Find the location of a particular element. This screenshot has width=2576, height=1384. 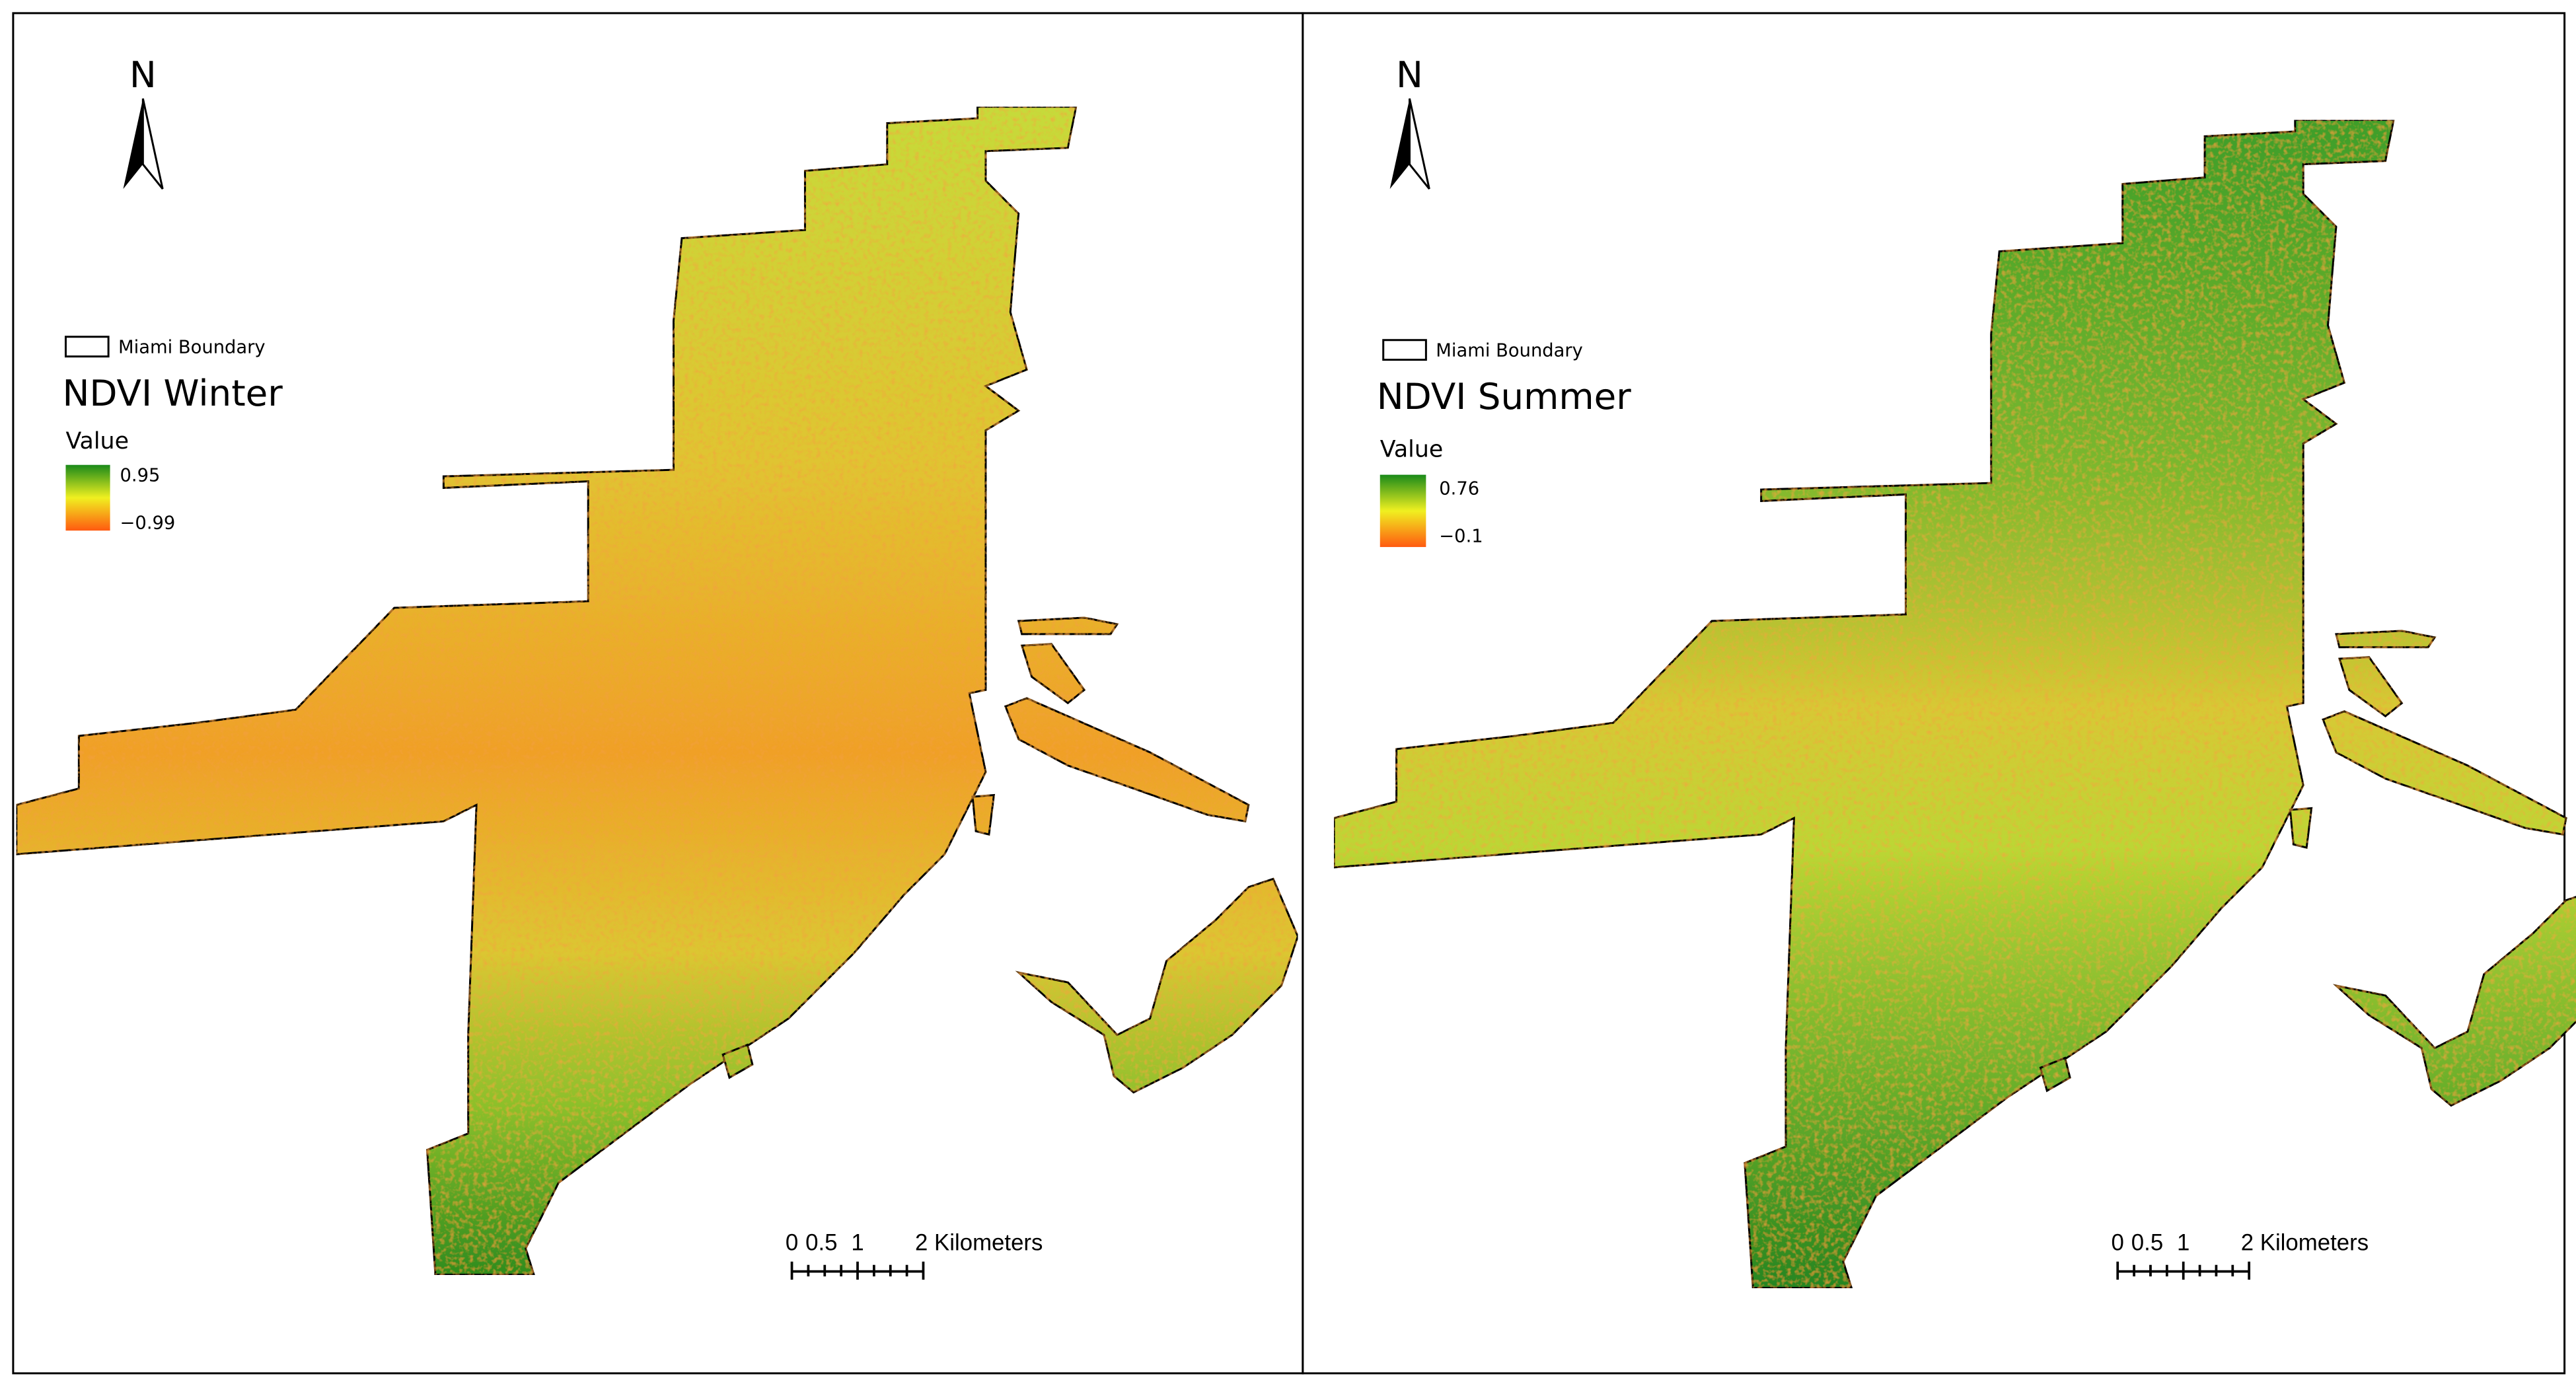

legend-title: NDVI Summer is located at coordinates (1504, 396).